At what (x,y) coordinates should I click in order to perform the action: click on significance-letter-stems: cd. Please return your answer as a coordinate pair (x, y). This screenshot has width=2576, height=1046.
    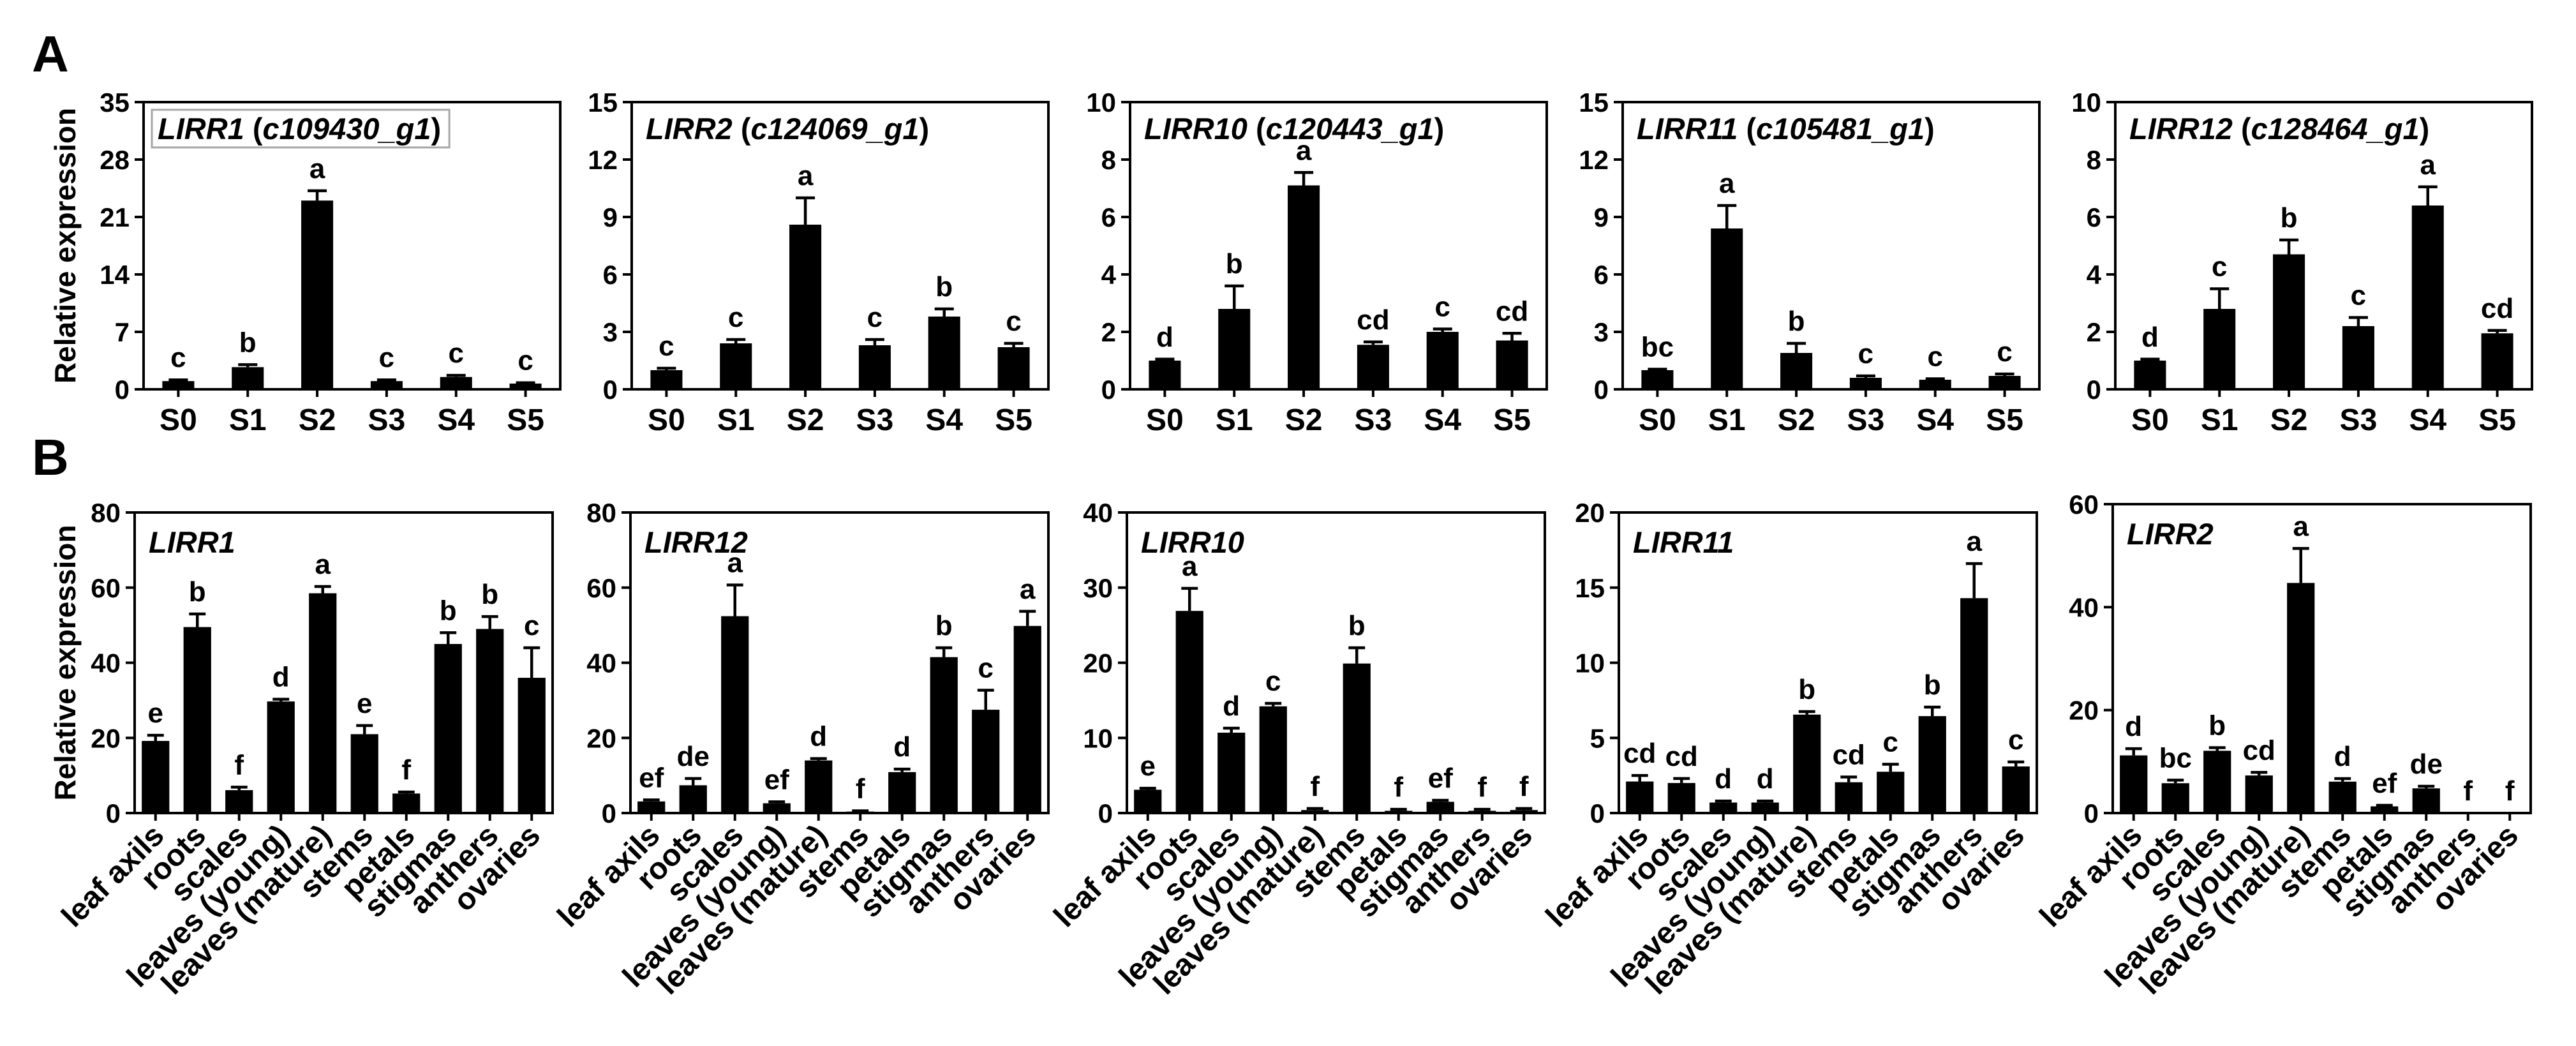
    Looking at the image, I should click on (1849, 754).